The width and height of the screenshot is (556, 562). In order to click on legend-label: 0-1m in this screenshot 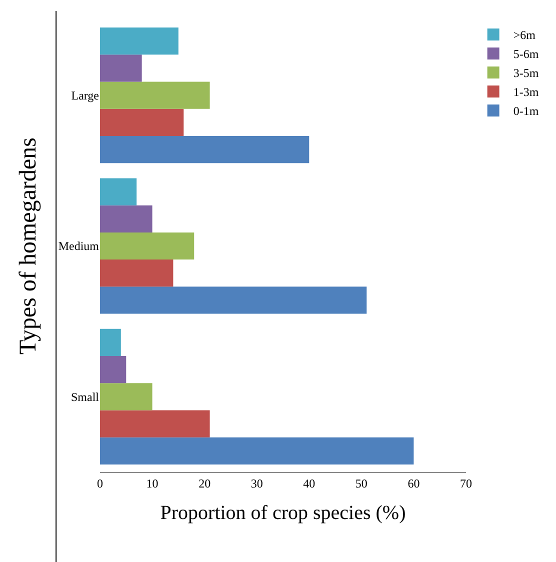, I will do `click(526, 111)`.